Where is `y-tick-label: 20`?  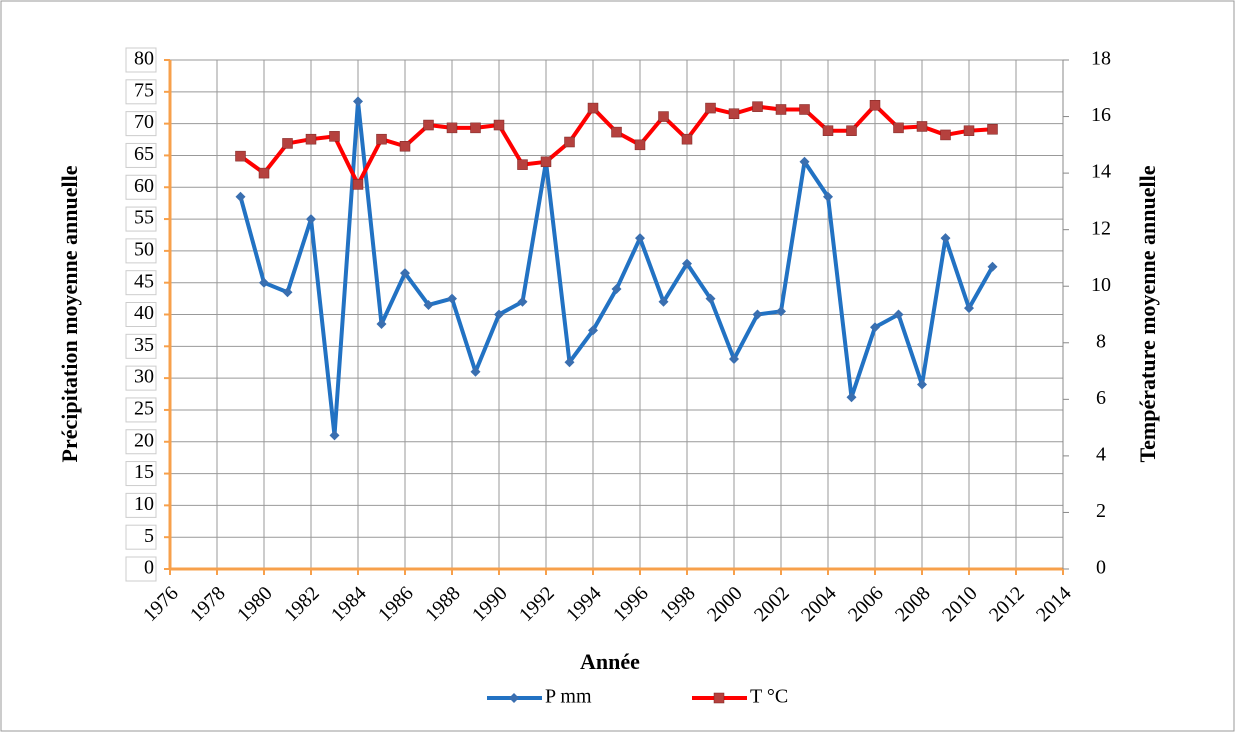
y-tick-label: 20 is located at coordinates (144, 440).